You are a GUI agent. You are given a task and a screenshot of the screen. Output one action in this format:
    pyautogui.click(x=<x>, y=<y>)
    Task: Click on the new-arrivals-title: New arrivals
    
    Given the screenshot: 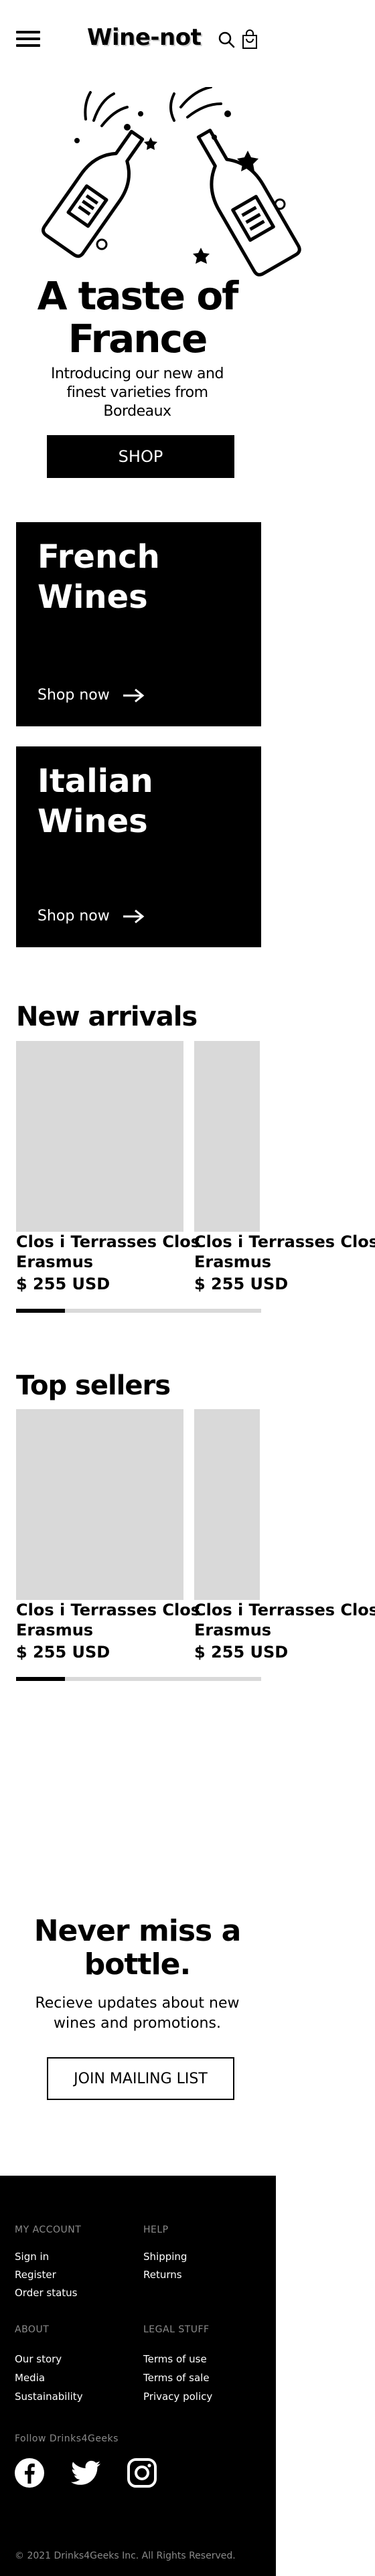 What is the action you would take?
    pyautogui.click(x=106, y=1017)
    